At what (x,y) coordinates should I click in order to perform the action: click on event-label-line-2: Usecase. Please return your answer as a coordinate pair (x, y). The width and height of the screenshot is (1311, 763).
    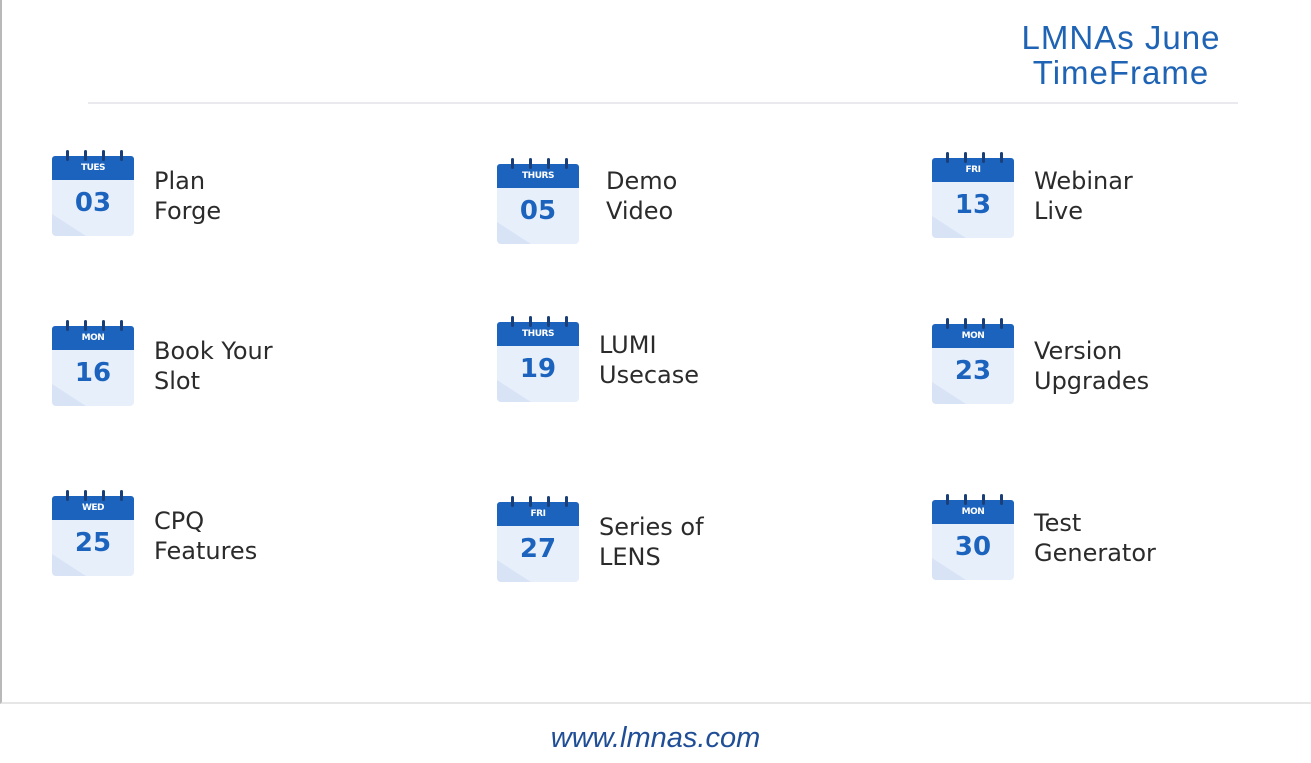
    Looking at the image, I should click on (649, 375).